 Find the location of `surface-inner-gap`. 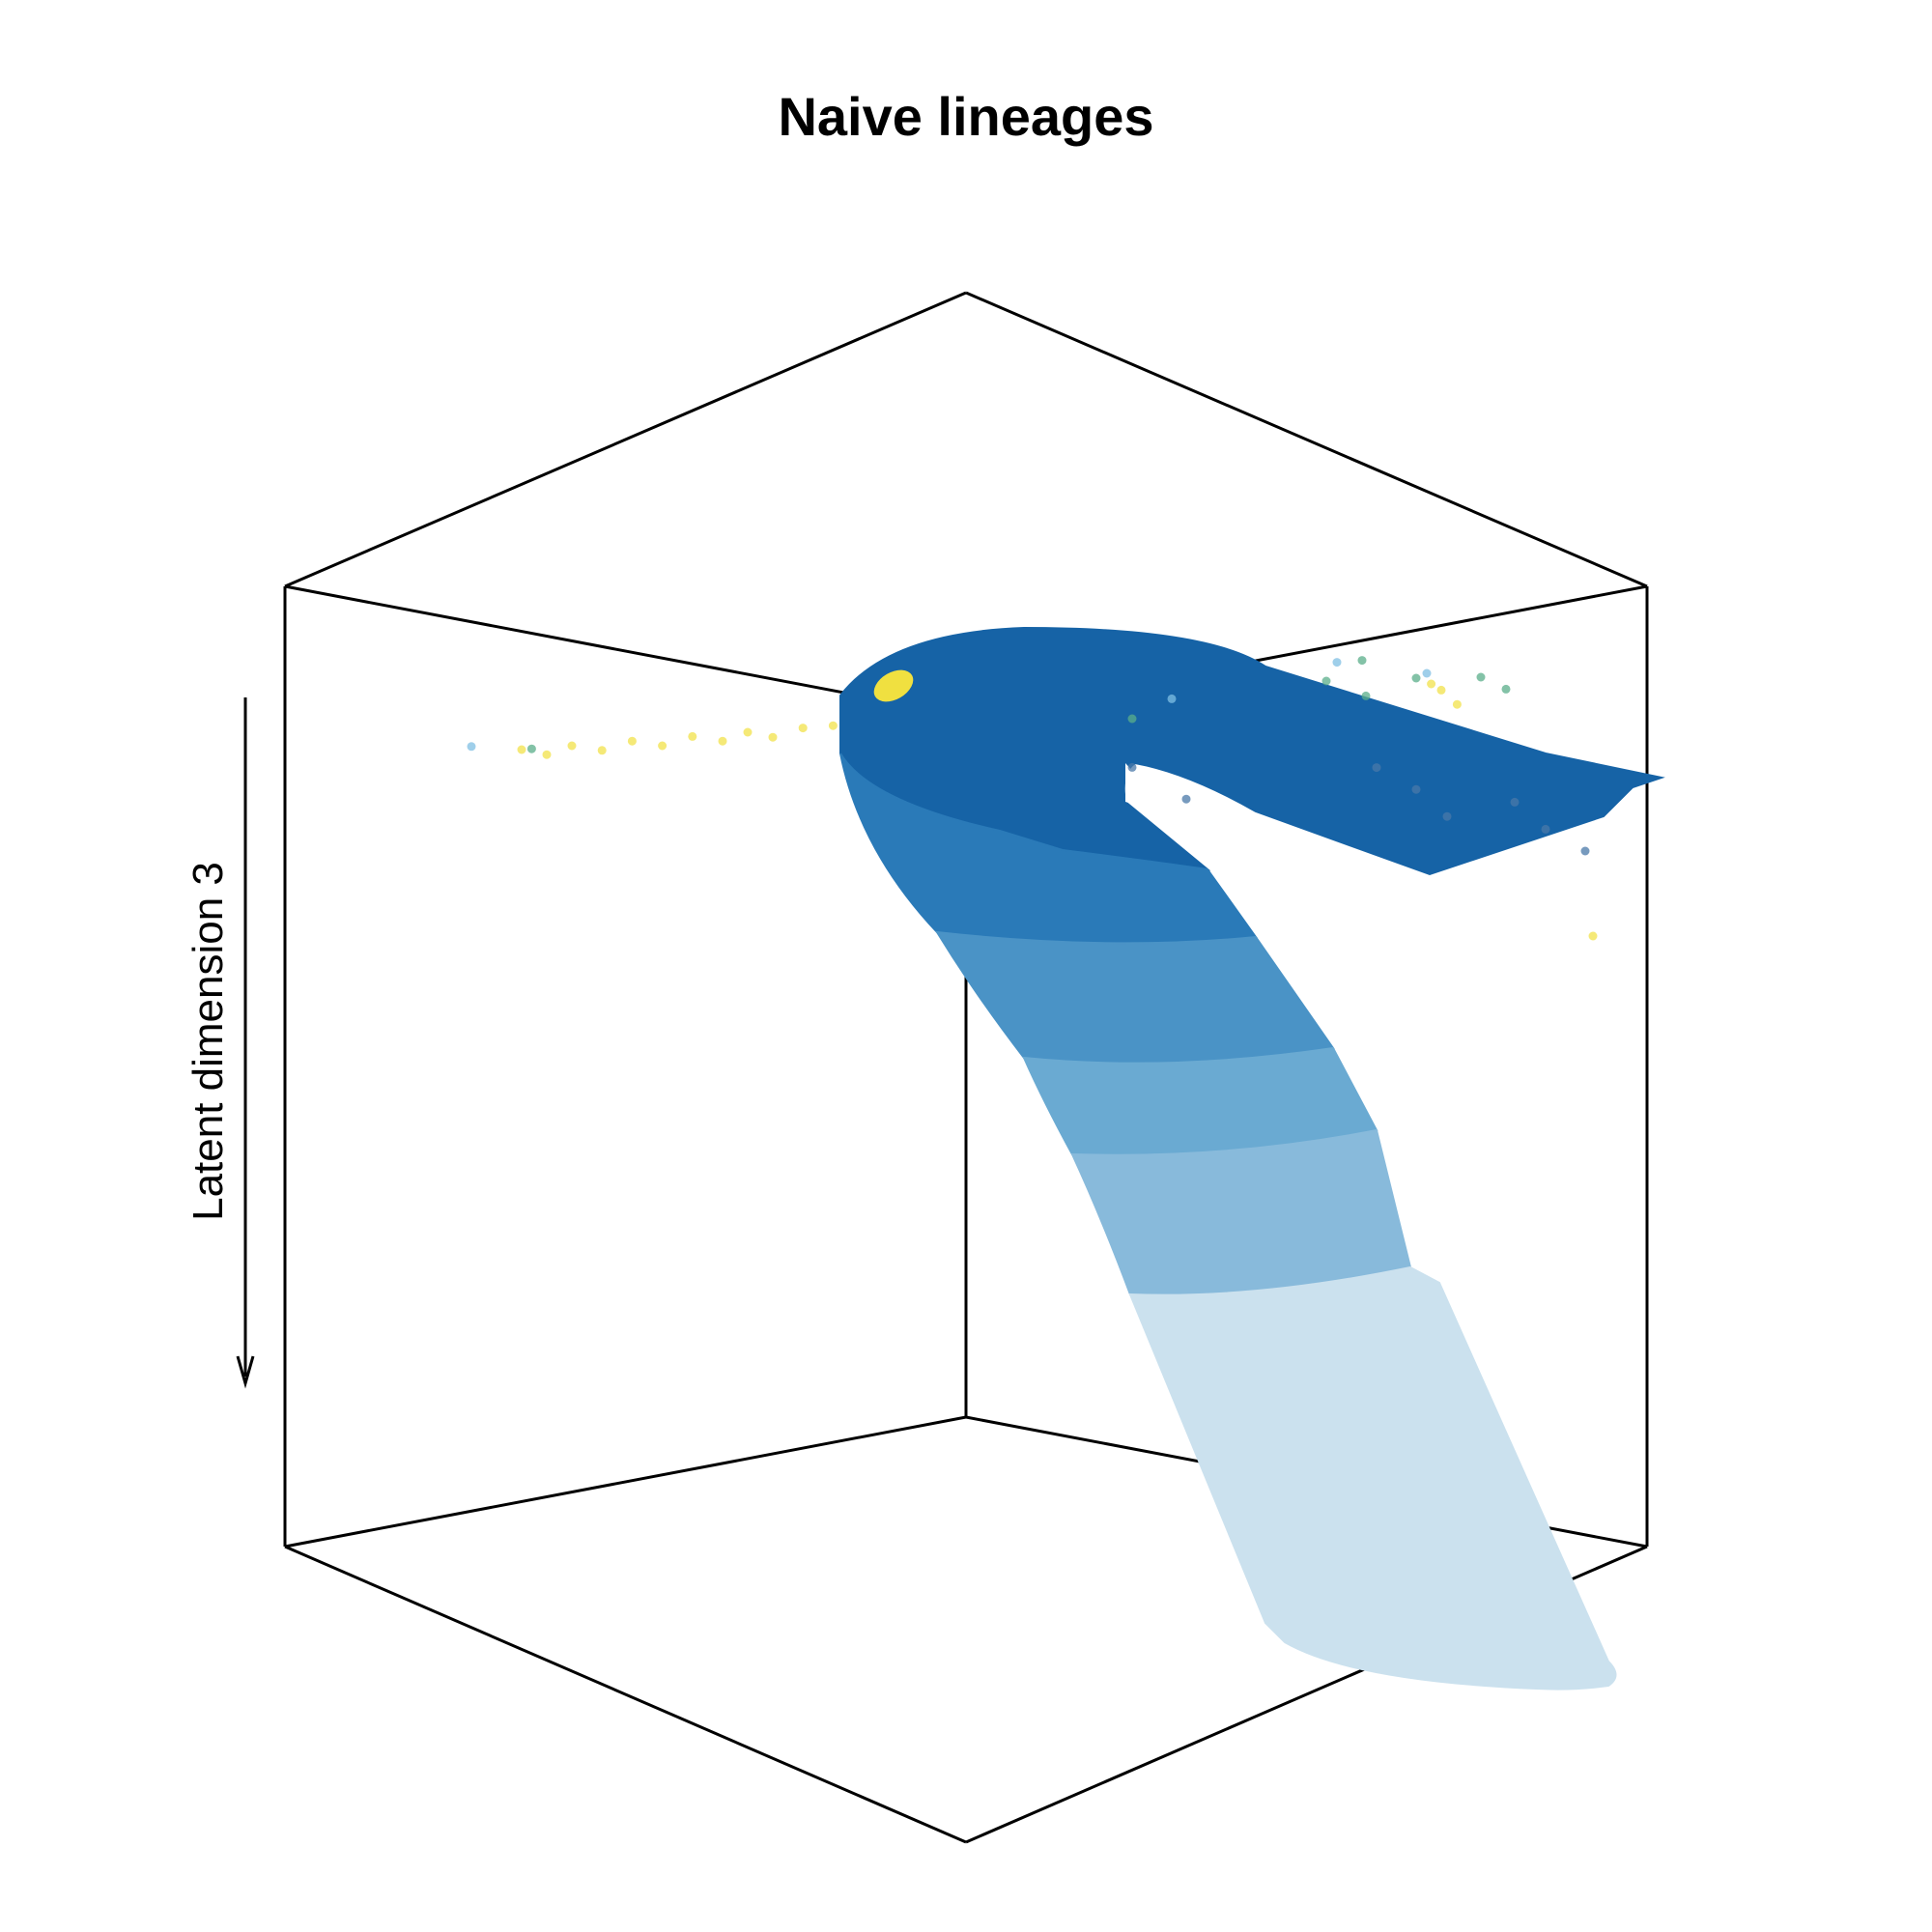

surface-inner-gap is located at coordinates (1166, 815).